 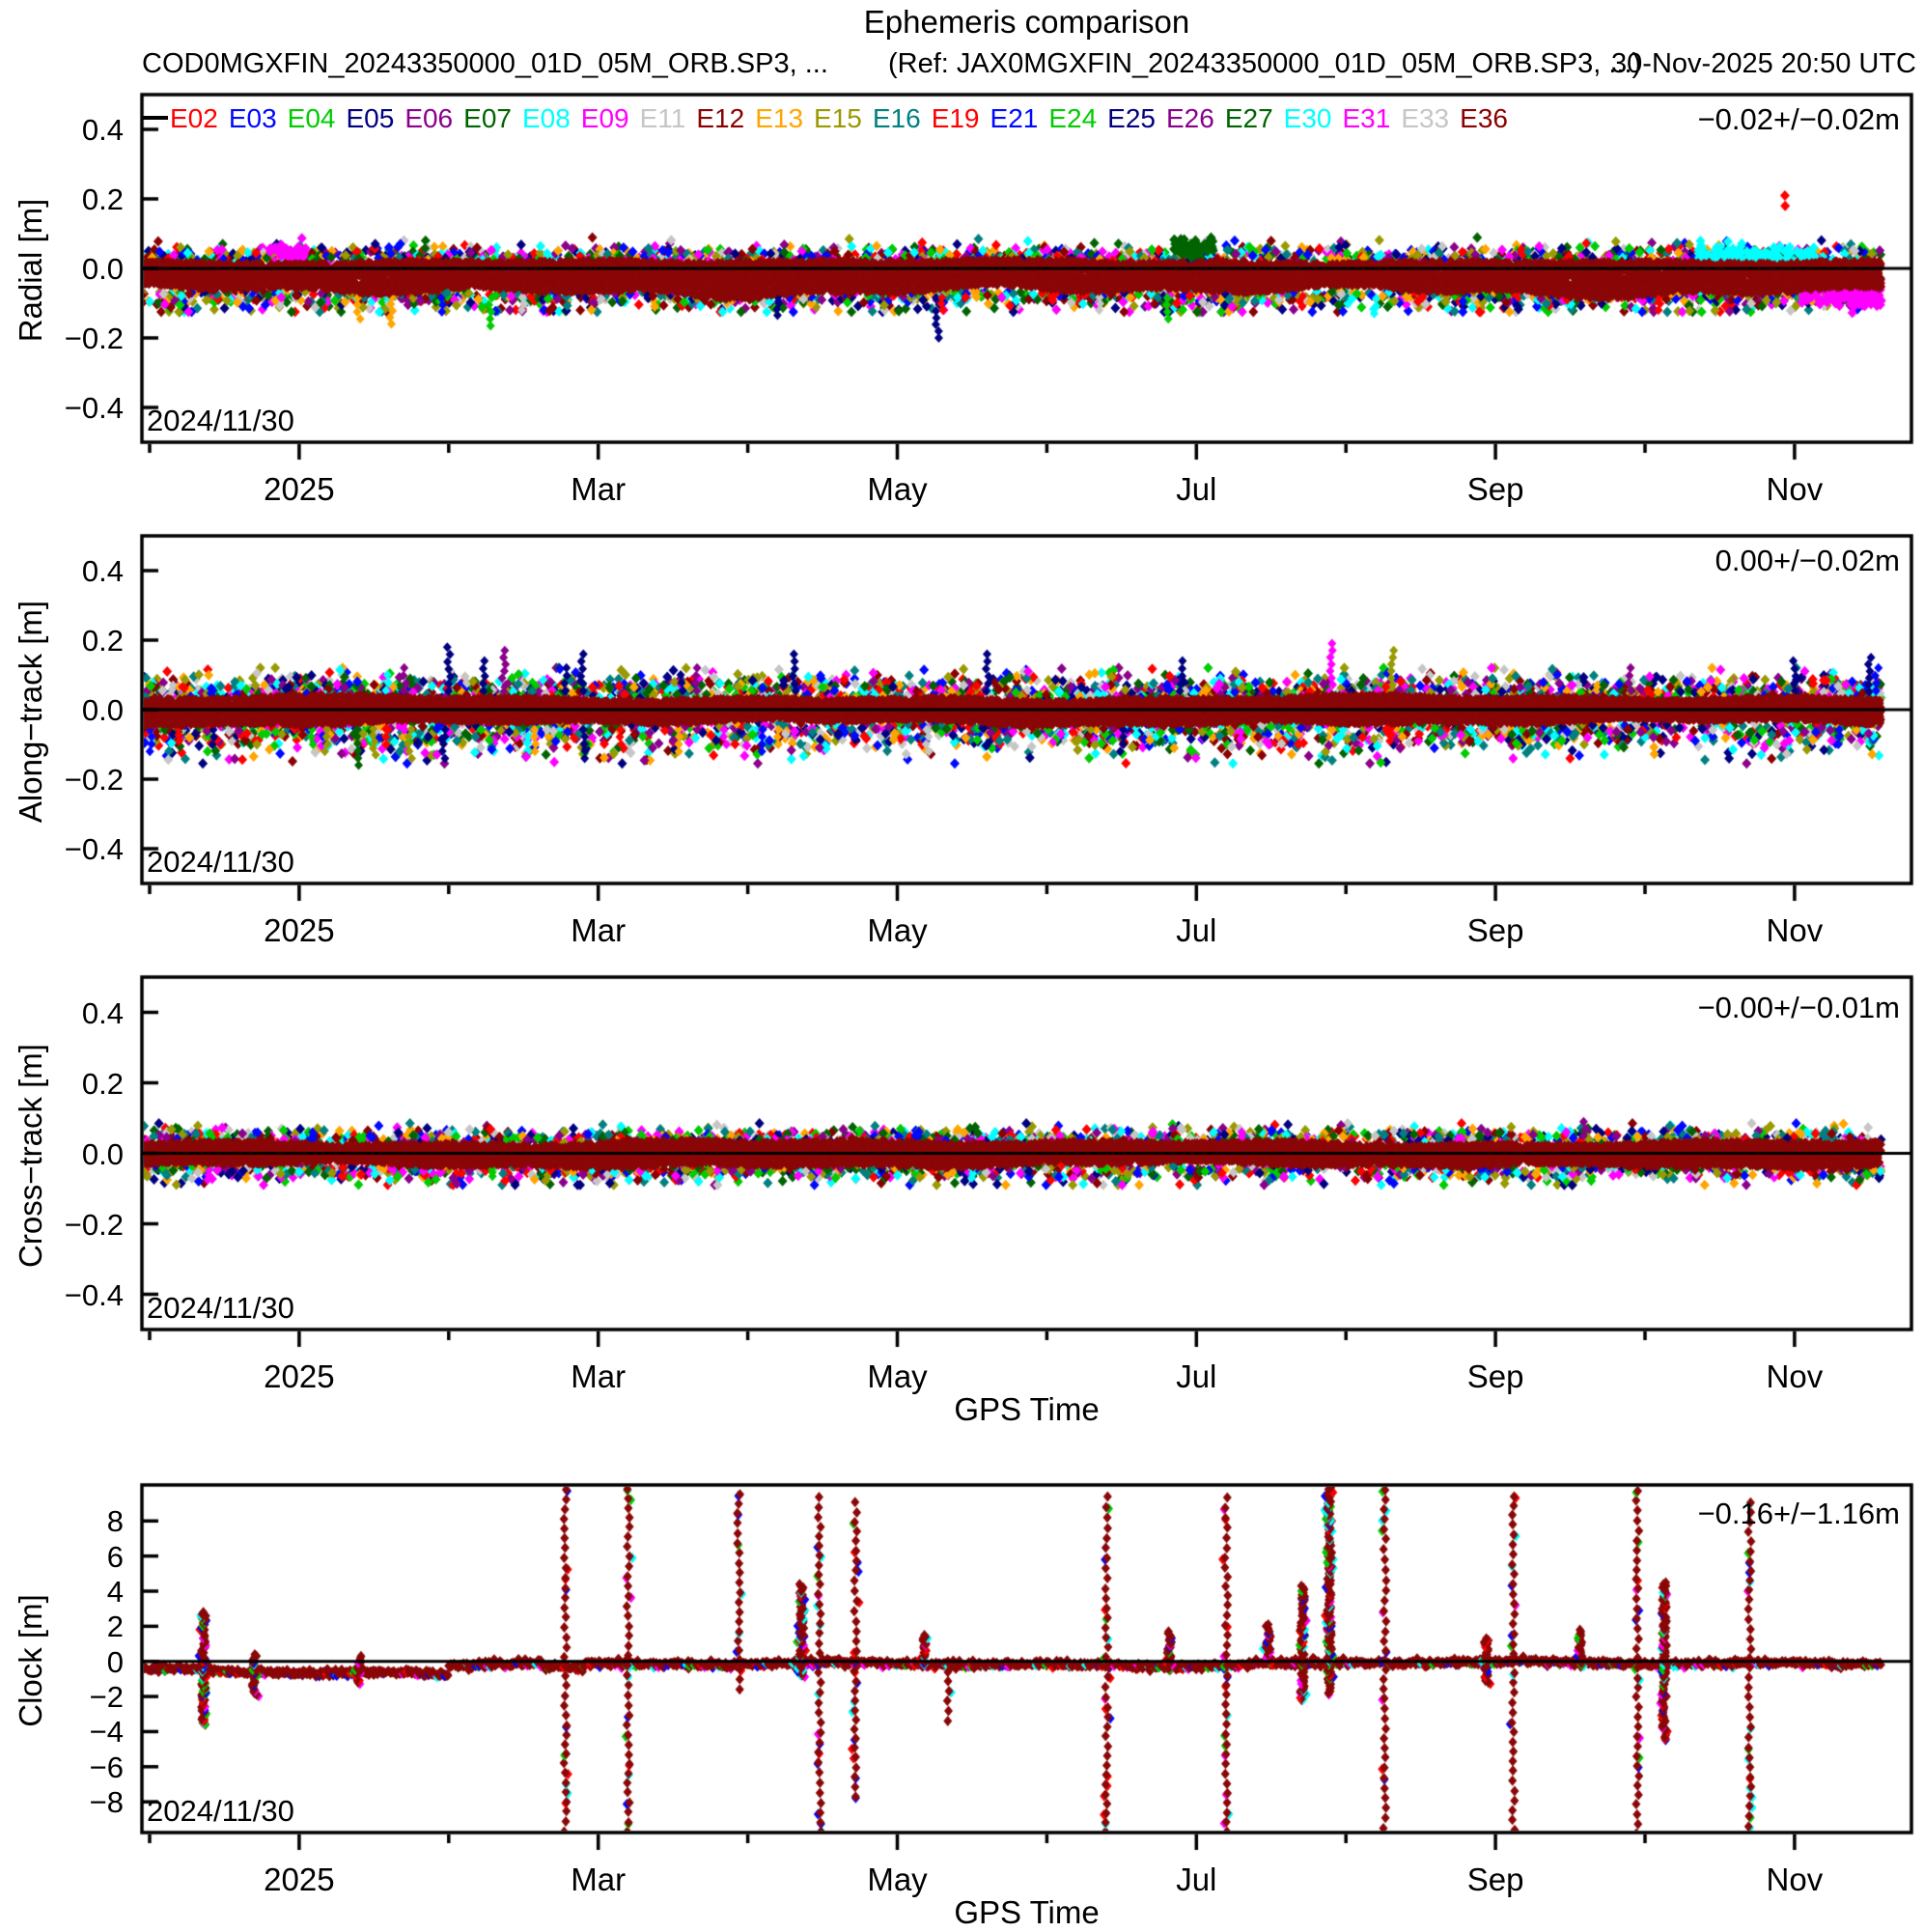 What do you see at coordinates (1798, 1008) in the screenshot?
I see `stat-annotation-cross-track: −0.00+/−0.01m` at bounding box center [1798, 1008].